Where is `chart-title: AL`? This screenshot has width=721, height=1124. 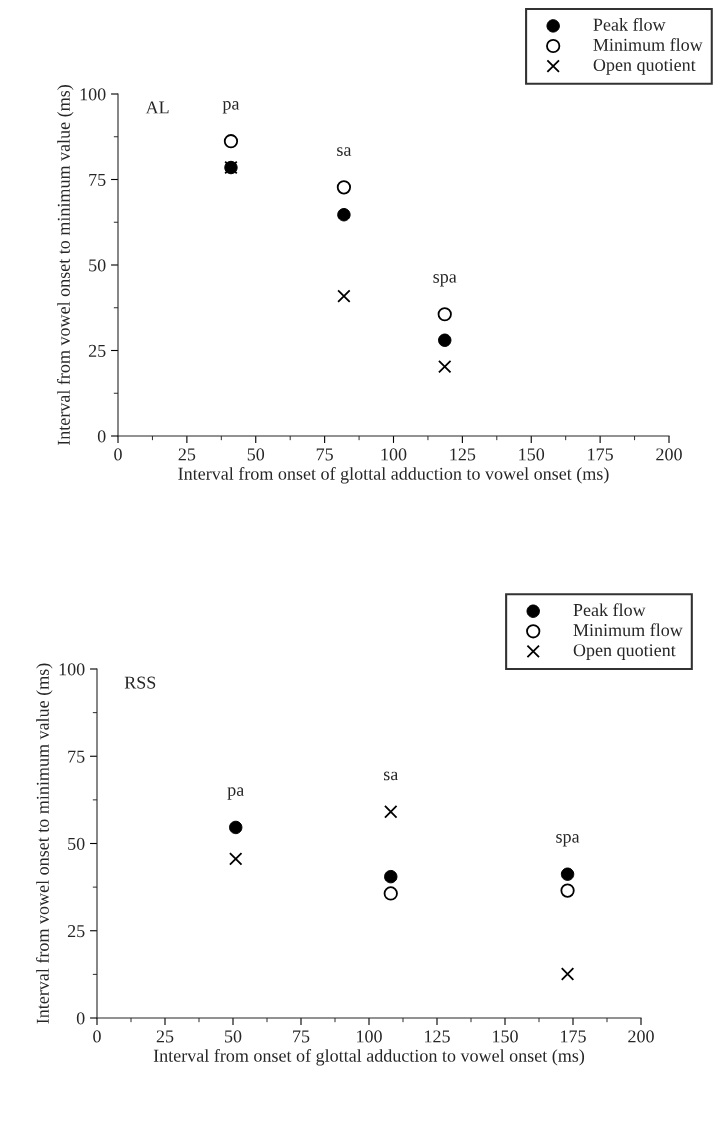 chart-title: AL is located at coordinates (157, 107).